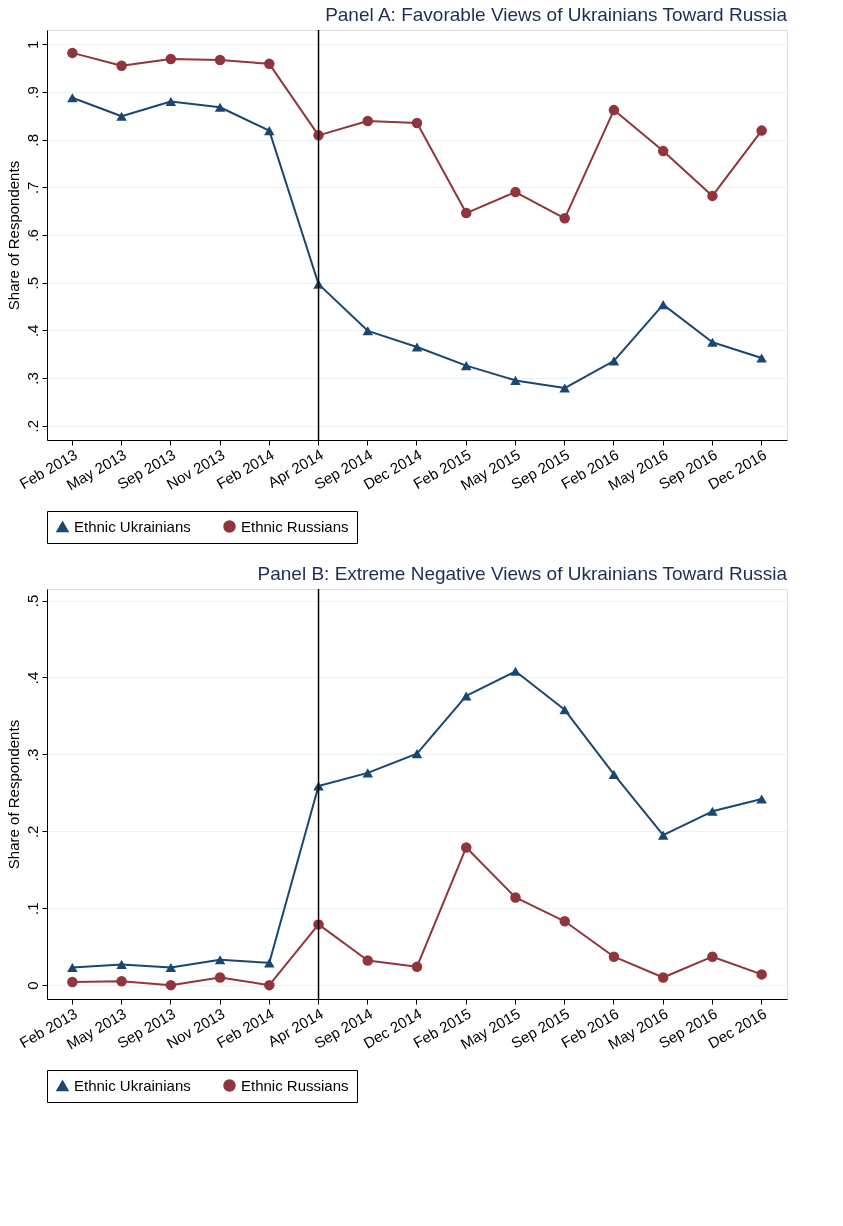 This screenshot has width=843, height=1226. I want to click on y-tick-label: 1, so click(32, 44).